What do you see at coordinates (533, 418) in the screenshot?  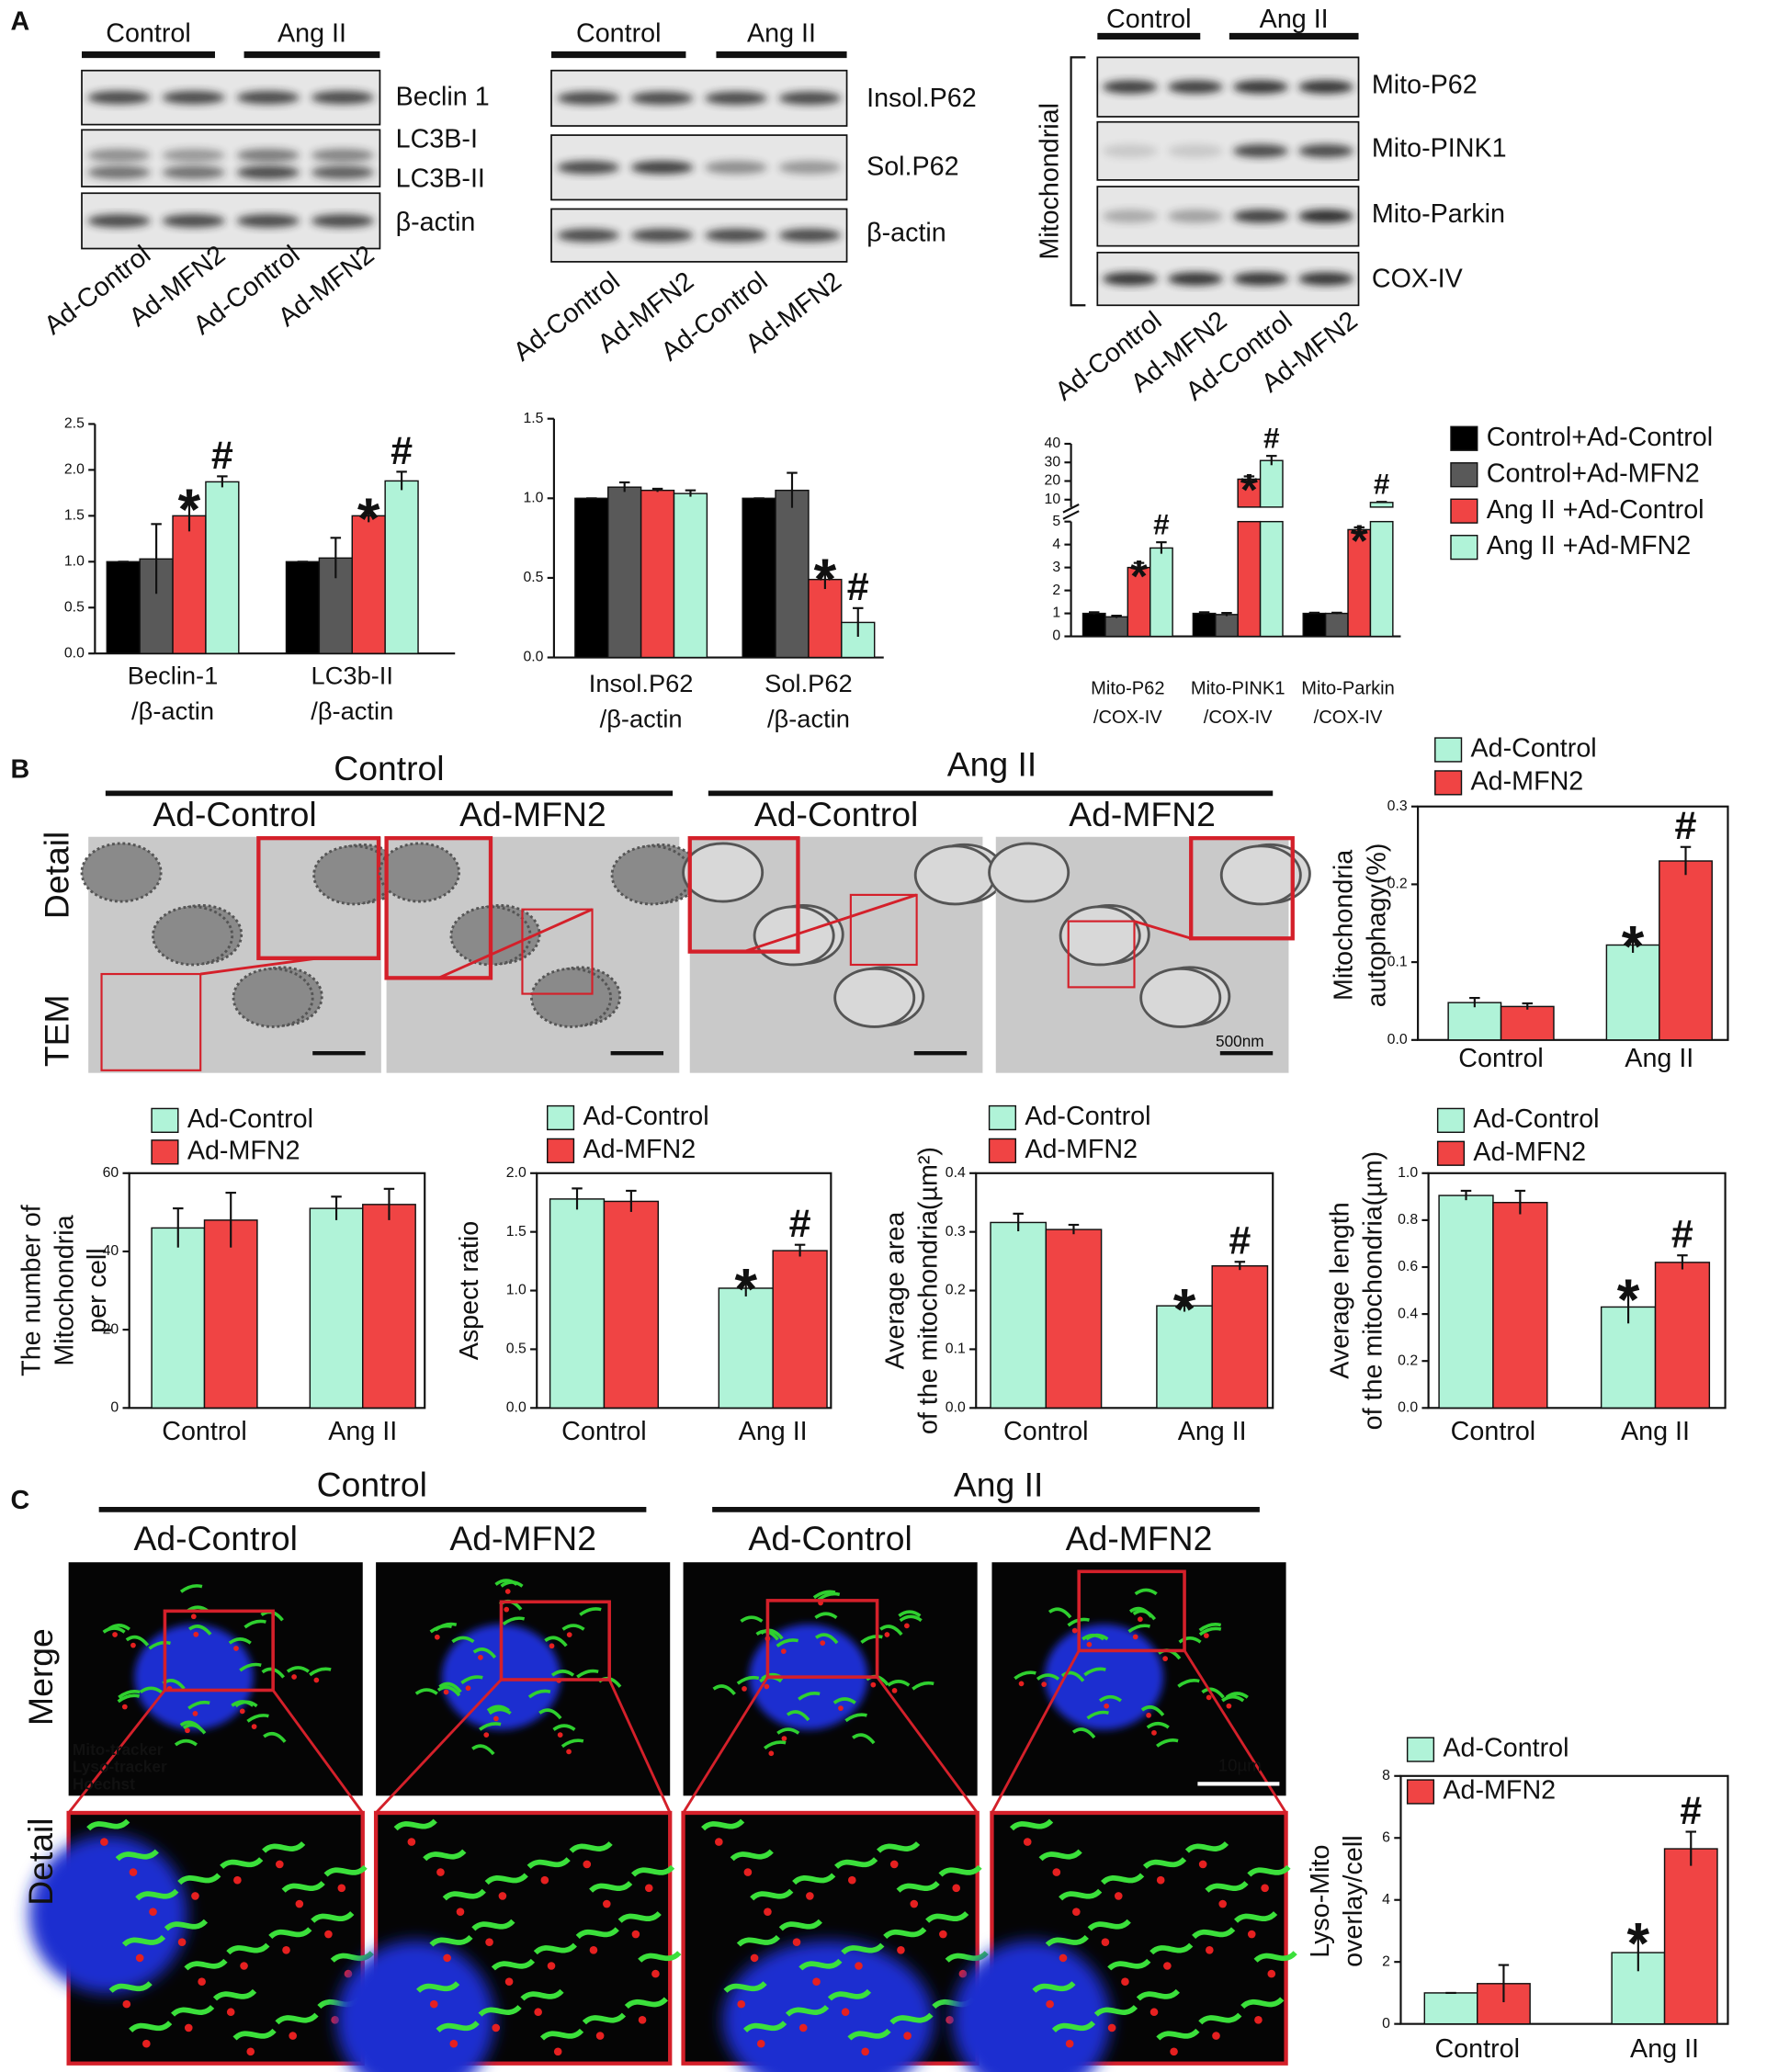 I see `y-tick-label: 1.5` at bounding box center [533, 418].